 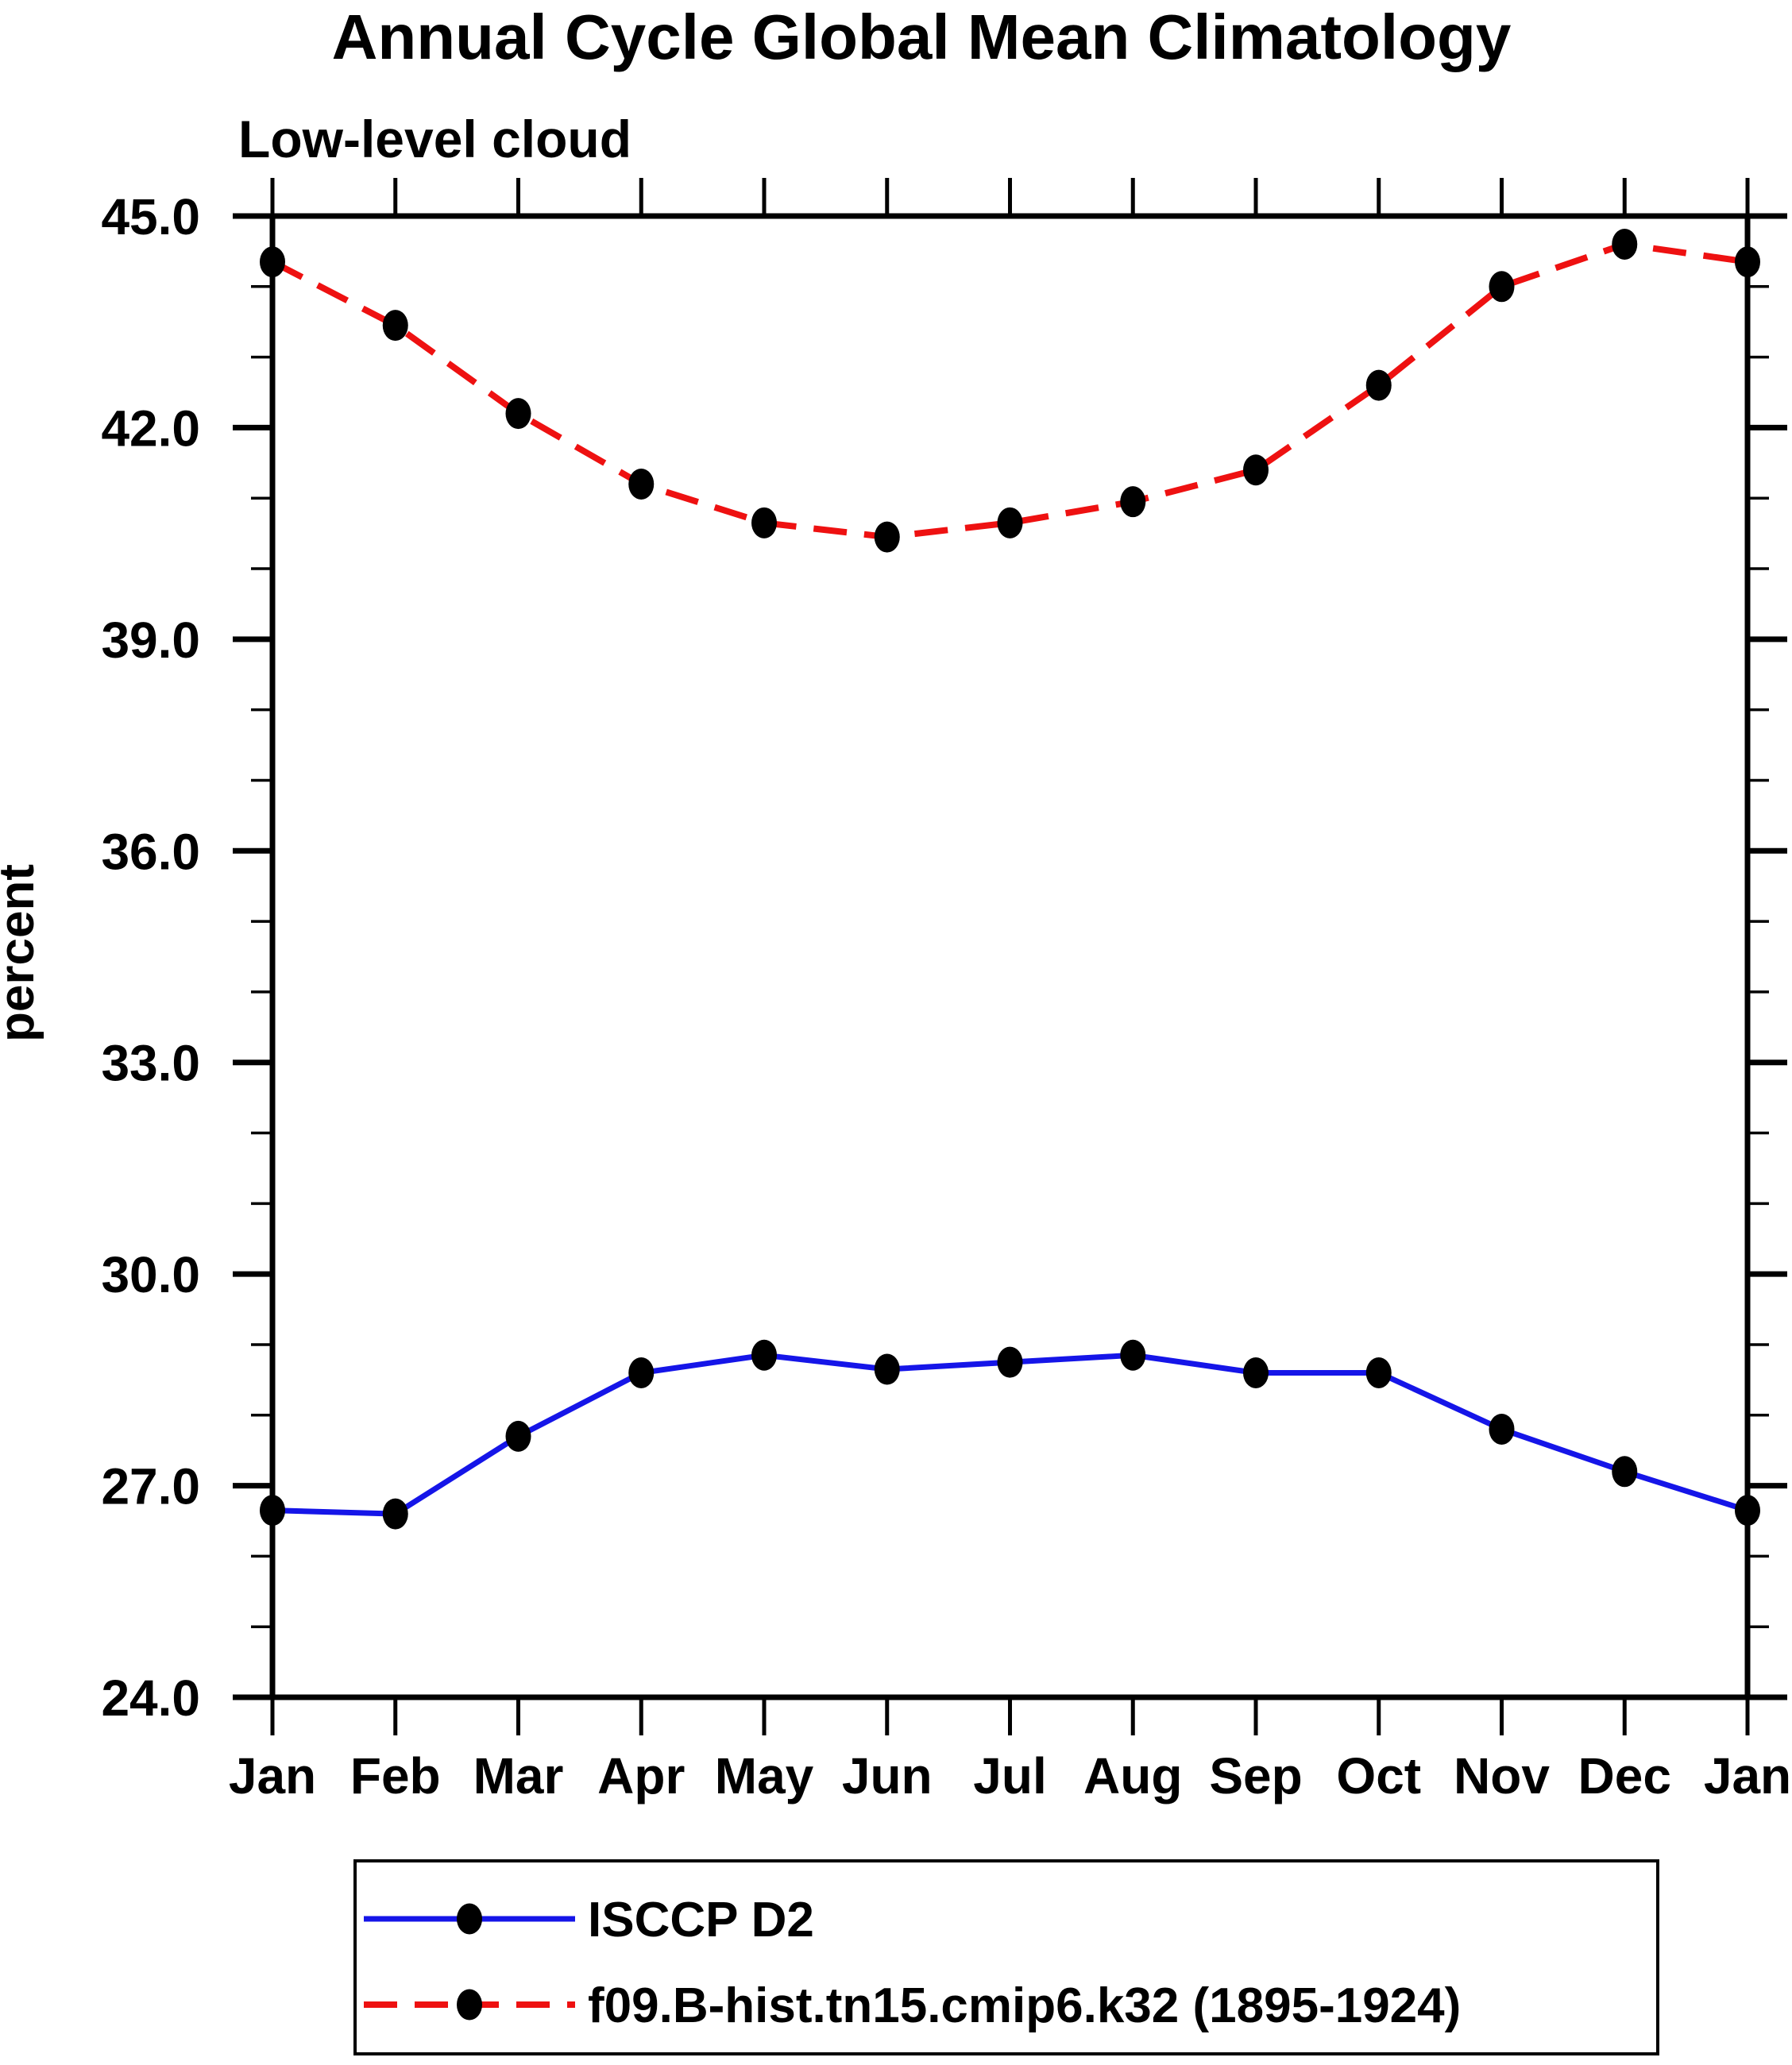 What do you see at coordinates (1379, 1775) in the screenshot?
I see `month-label: Oct` at bounding box center [1379, 1775].